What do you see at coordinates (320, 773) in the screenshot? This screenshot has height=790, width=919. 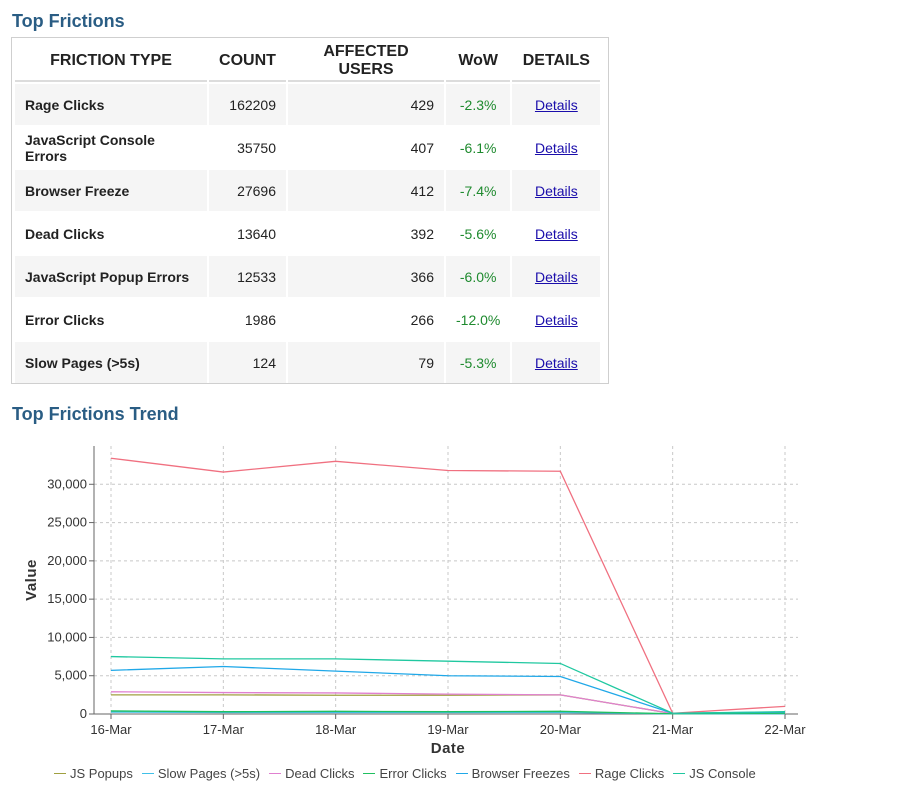 I see `legend-label: Dead Clicks` at bounding box center [320, 773].